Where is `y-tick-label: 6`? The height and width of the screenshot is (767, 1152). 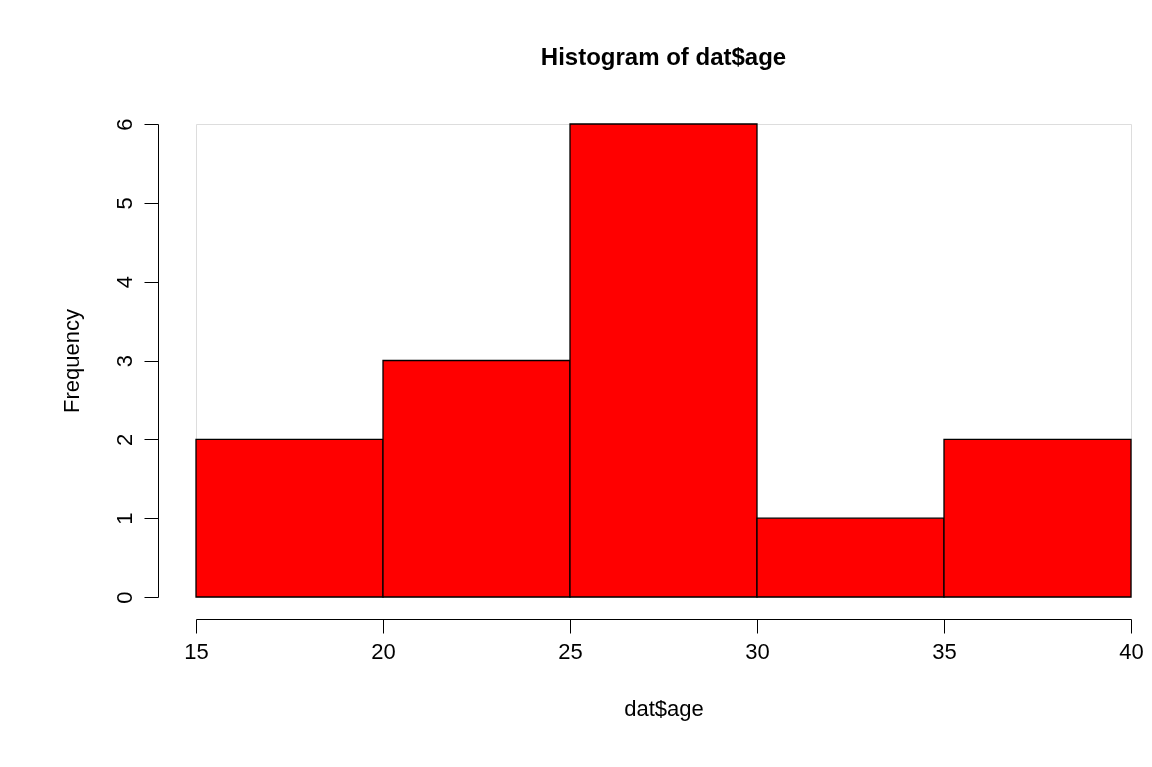 y-tick-label: 6 is located at coordinates (124, 124).